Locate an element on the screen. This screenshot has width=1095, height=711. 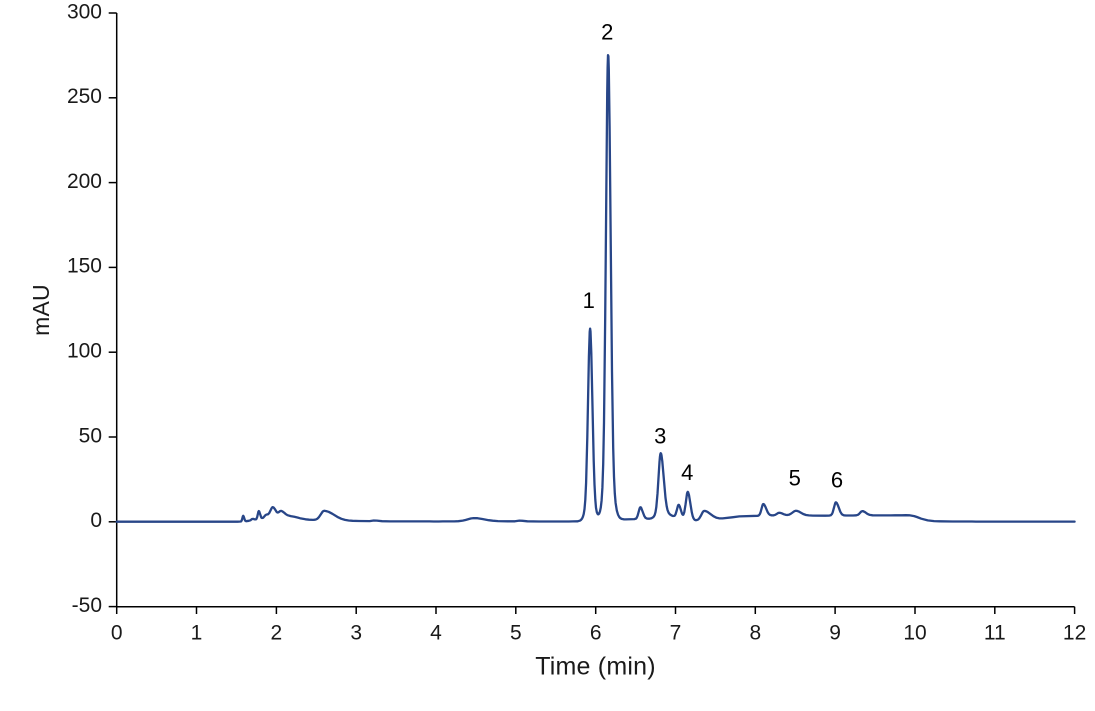
svg-text: 8 is located at coordinates (755, 633).